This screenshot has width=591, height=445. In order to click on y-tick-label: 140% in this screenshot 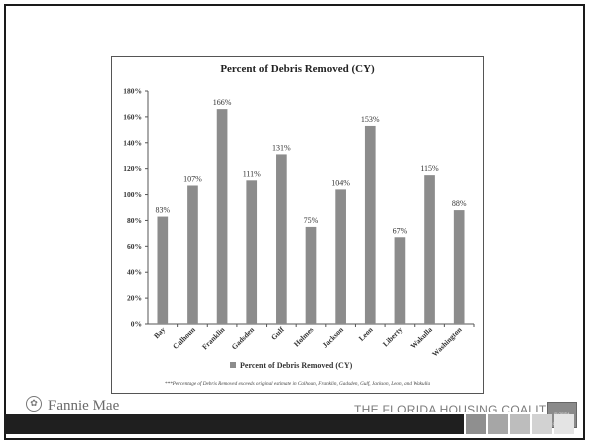, I will do `click(132, 142)`.